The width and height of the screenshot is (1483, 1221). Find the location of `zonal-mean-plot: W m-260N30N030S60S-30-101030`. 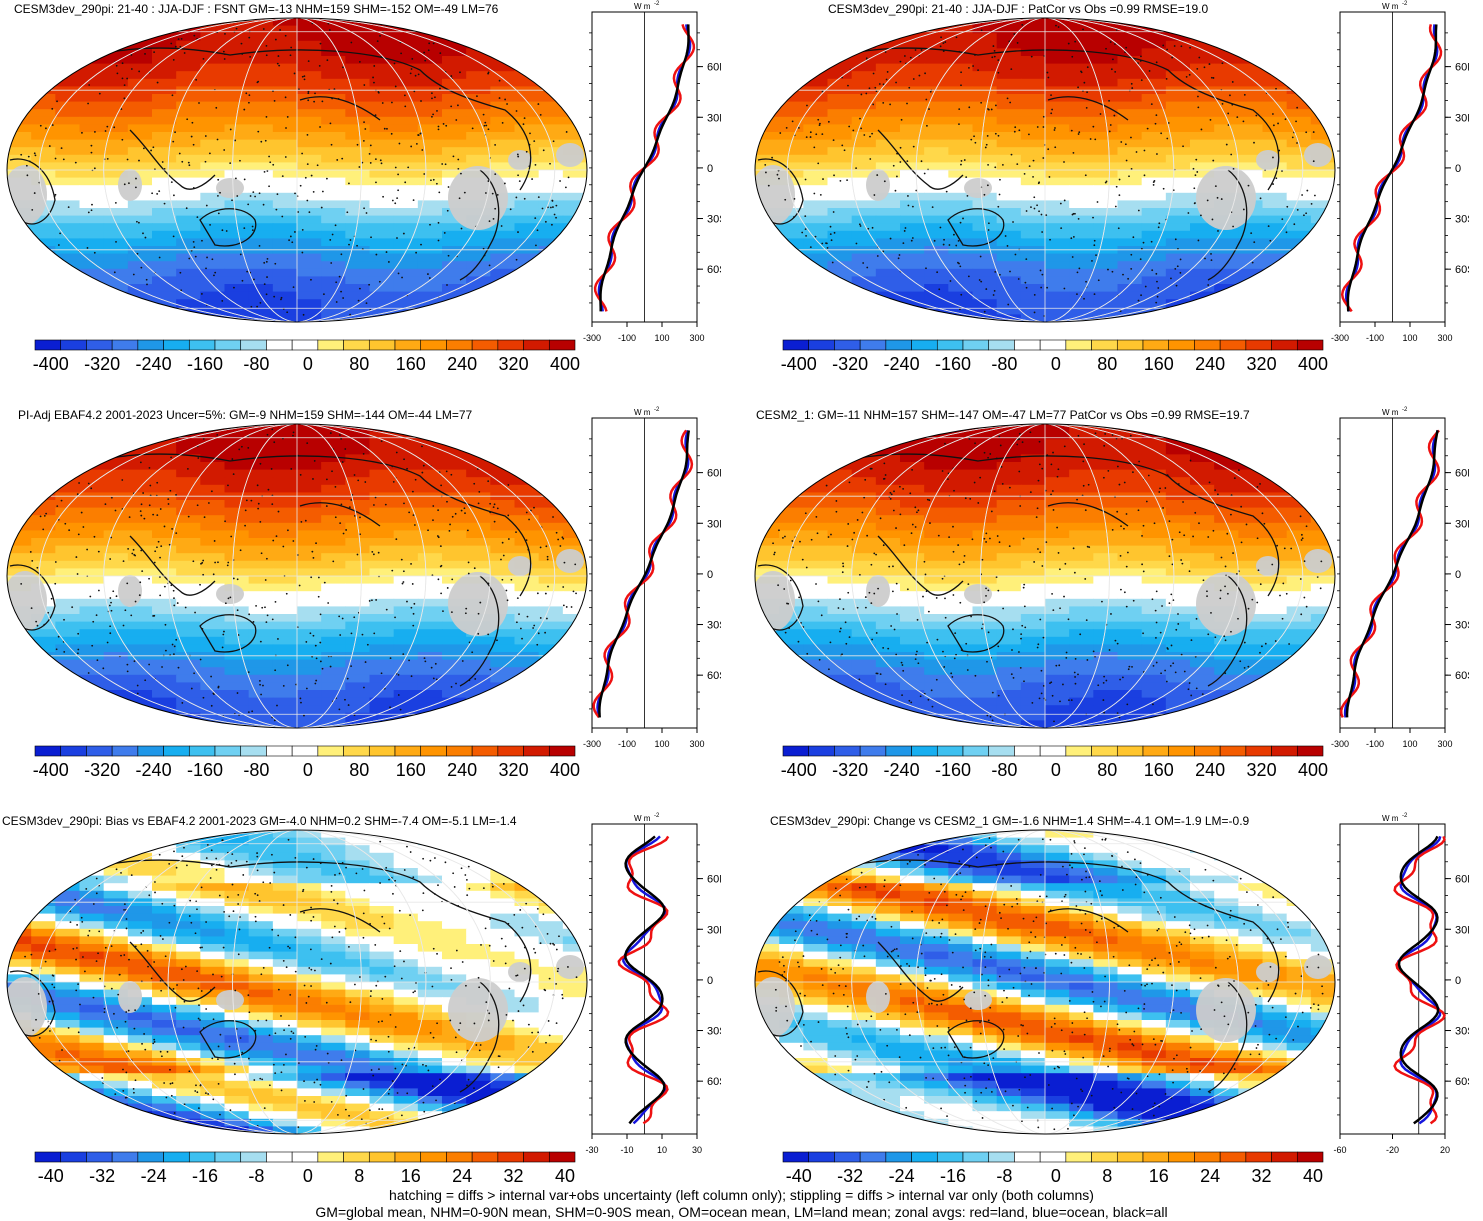

zonal-mean-plot: W m-260N30N030S60S-30-101030 is located at coordinates (648, 984).